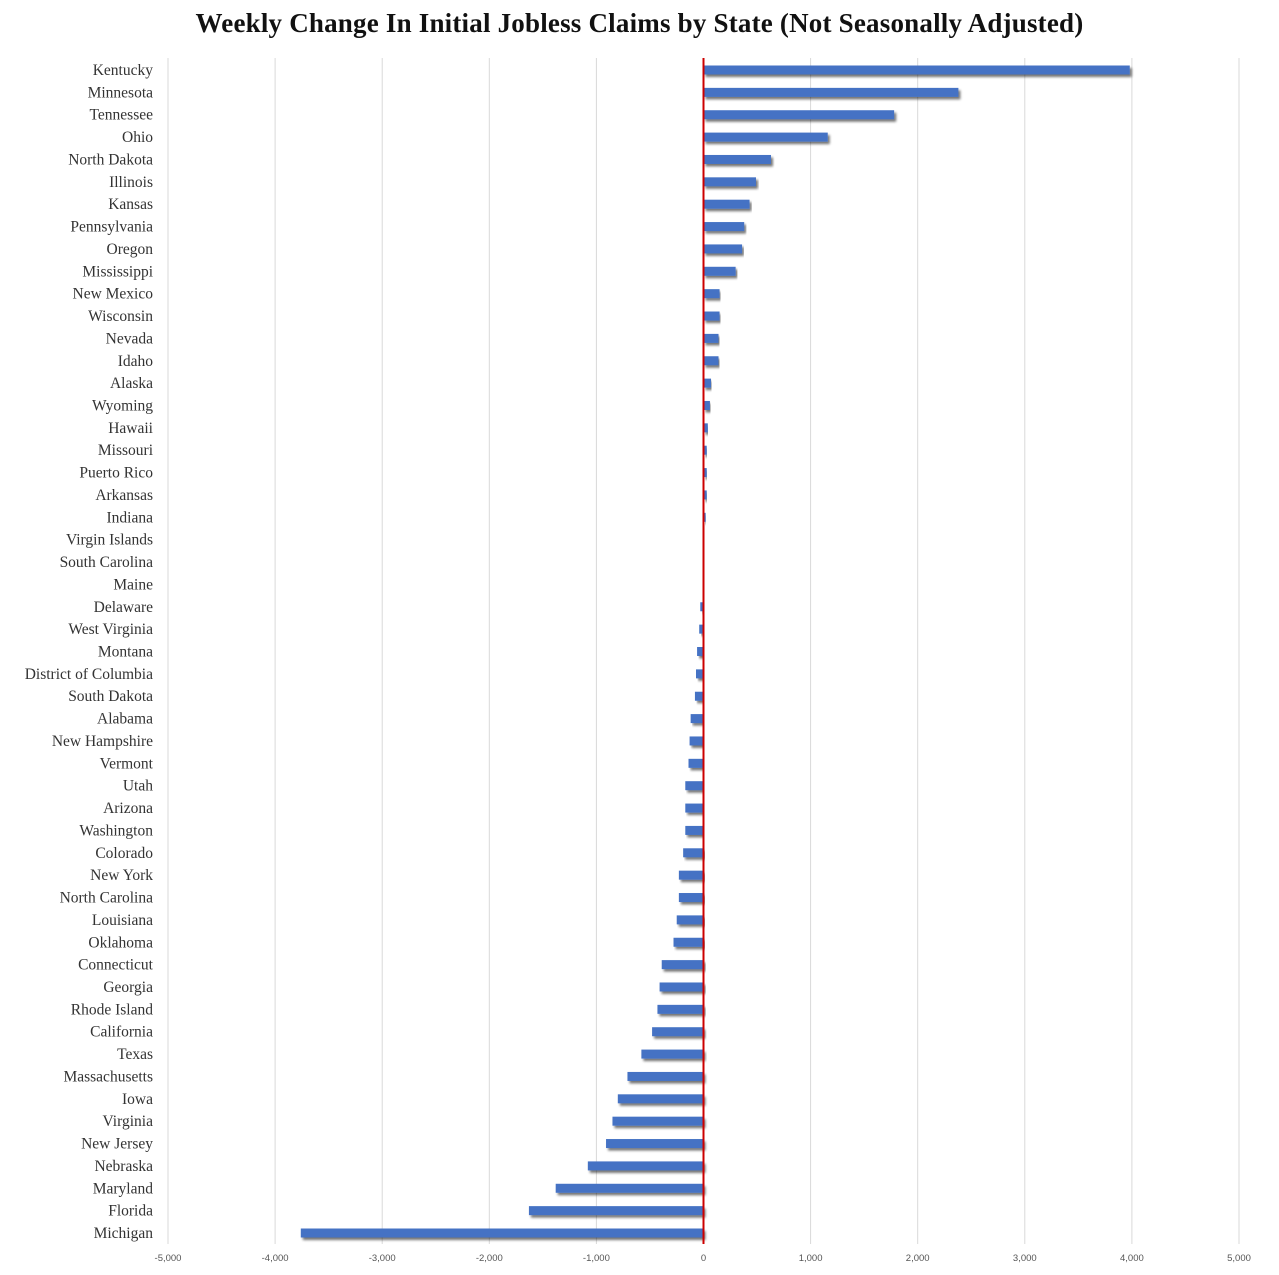 The width and height of the screenshot is (1279, 1275). I want to click on category-label: Delaware, so click(123, 607).